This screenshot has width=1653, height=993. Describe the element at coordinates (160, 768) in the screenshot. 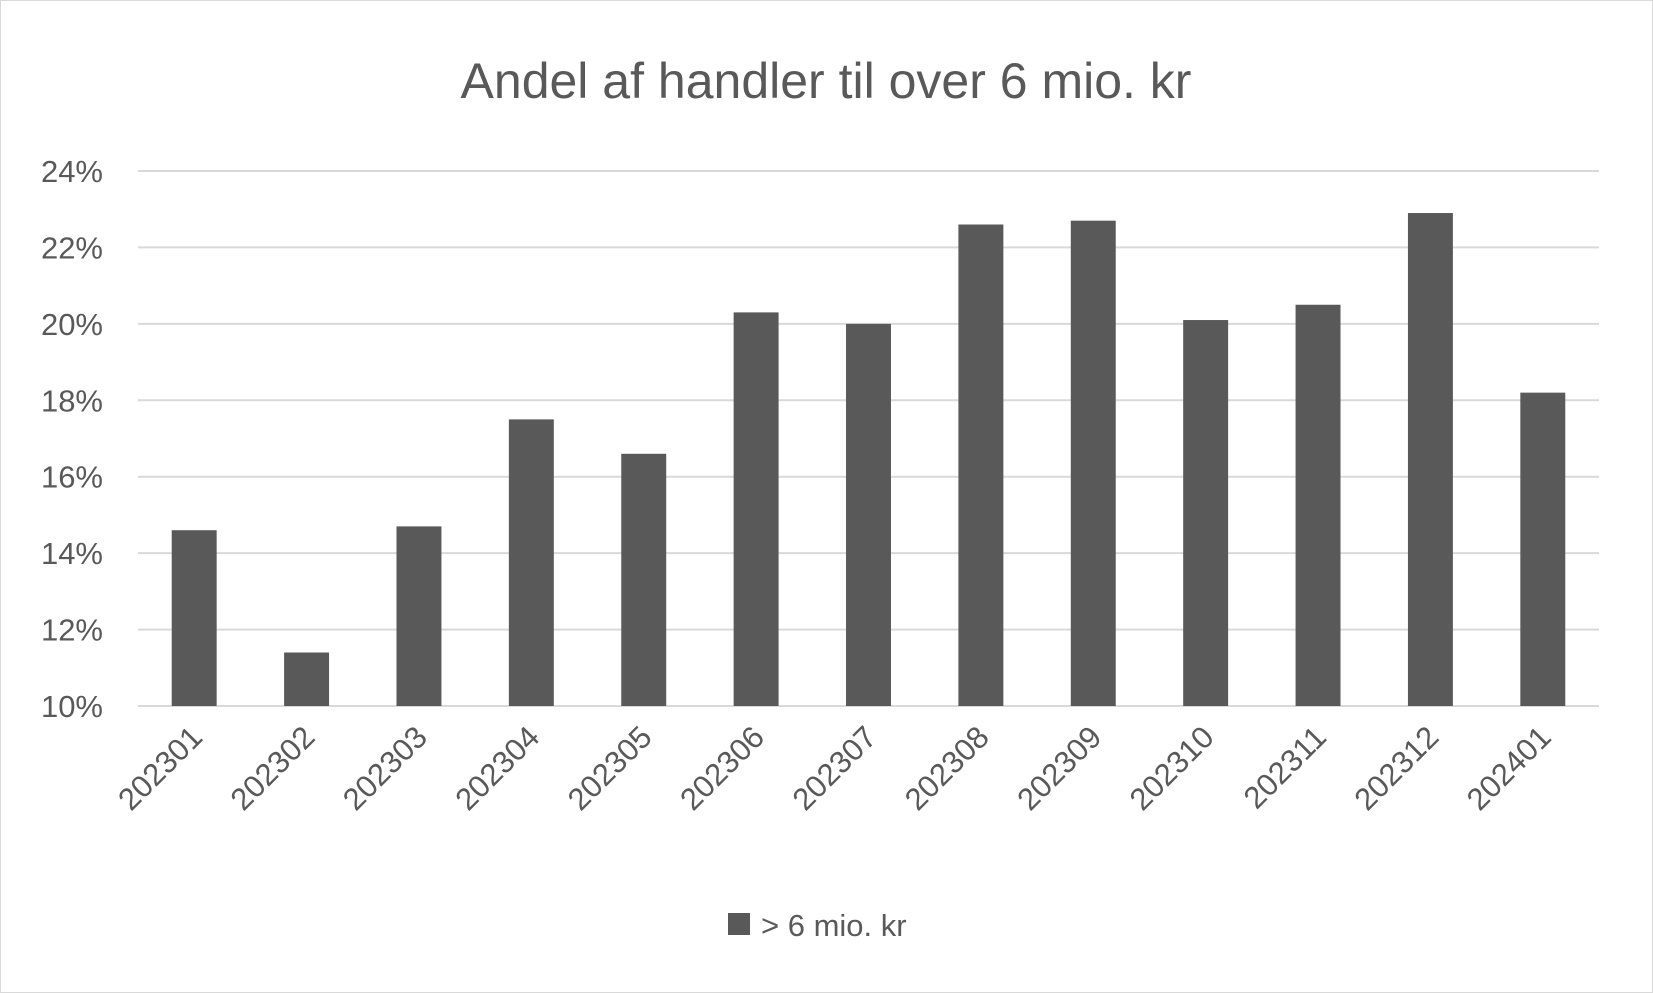

I see `x-tick-label: 202301` at that location.